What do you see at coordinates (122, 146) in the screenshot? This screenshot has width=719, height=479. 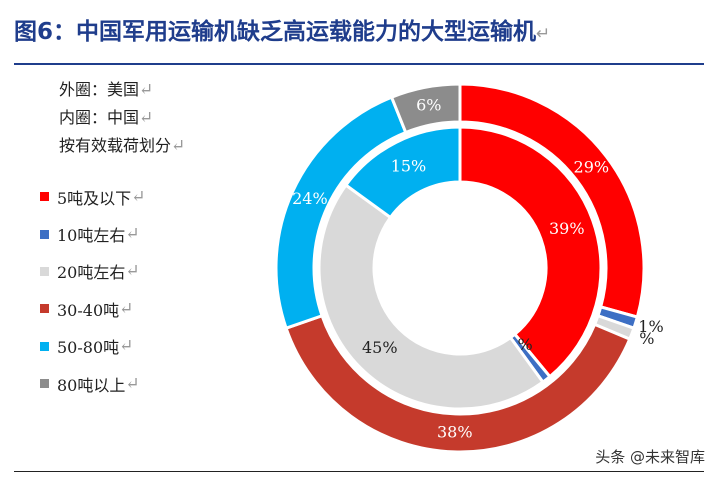 I see `note-basis: 按有效载荷划分↵` at bounding box center [122, 146].